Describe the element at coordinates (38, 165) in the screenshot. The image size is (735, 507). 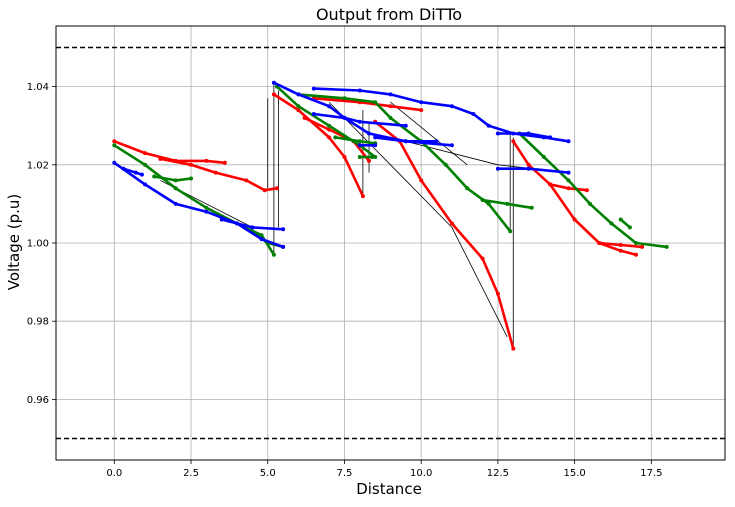
I see `y-tick-label: 1.02` at that location.